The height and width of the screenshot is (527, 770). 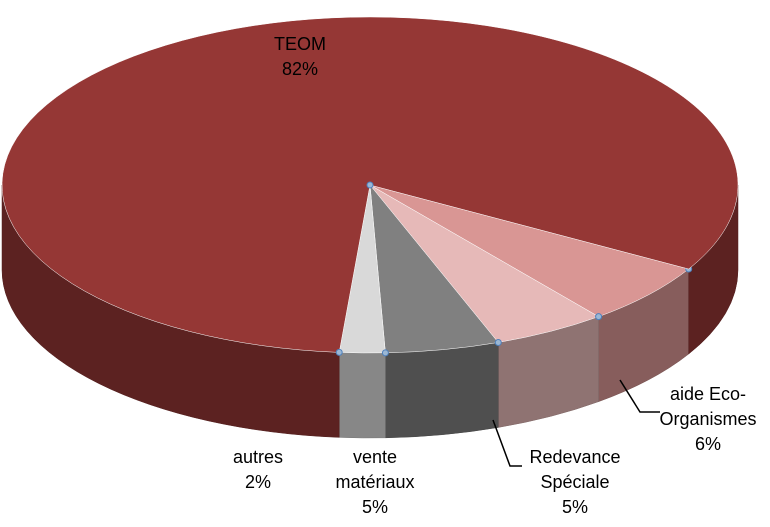 I want to click on data-label: TEOM 82%, so click(x=300, y=57).